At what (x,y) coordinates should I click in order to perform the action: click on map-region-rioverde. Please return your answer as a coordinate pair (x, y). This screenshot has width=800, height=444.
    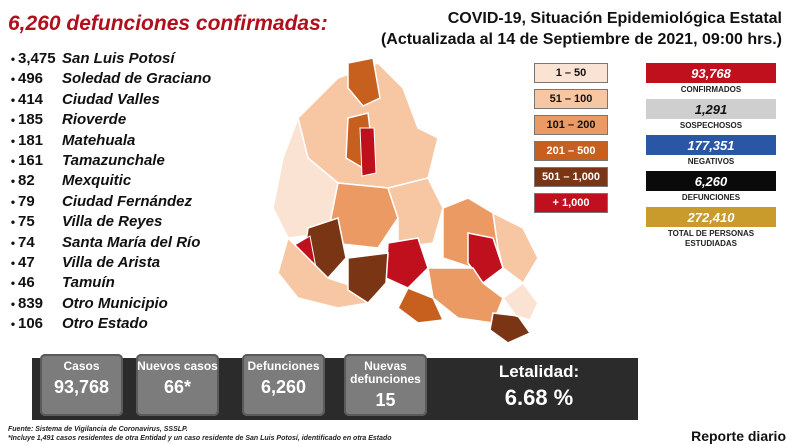
    Looking at the image, I should click on (407, 263).